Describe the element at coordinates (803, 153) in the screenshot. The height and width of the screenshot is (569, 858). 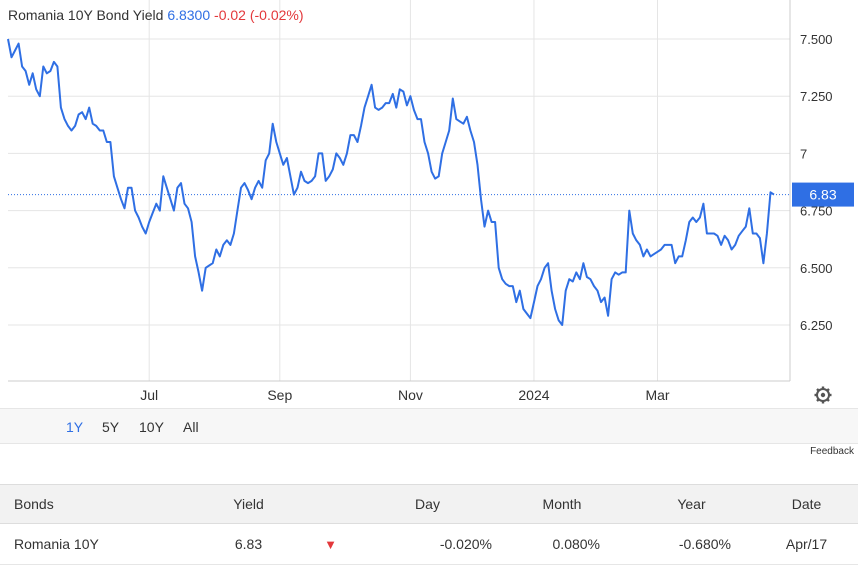
I see `y-tick-label: 7` at that location.